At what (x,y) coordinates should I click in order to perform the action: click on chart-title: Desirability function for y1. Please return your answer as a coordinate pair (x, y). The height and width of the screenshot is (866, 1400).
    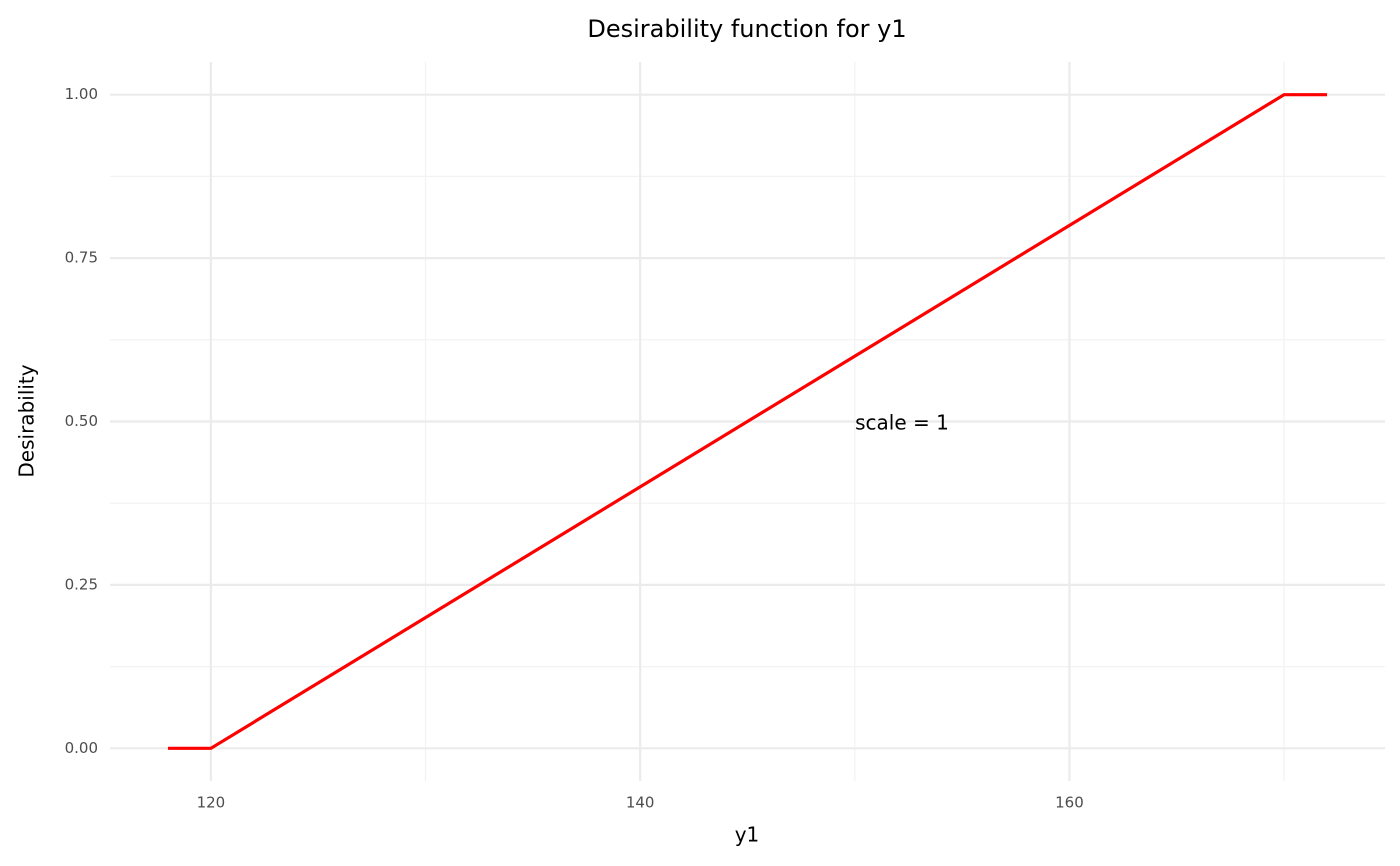
    Looking at the image, I should click on (746, 29).